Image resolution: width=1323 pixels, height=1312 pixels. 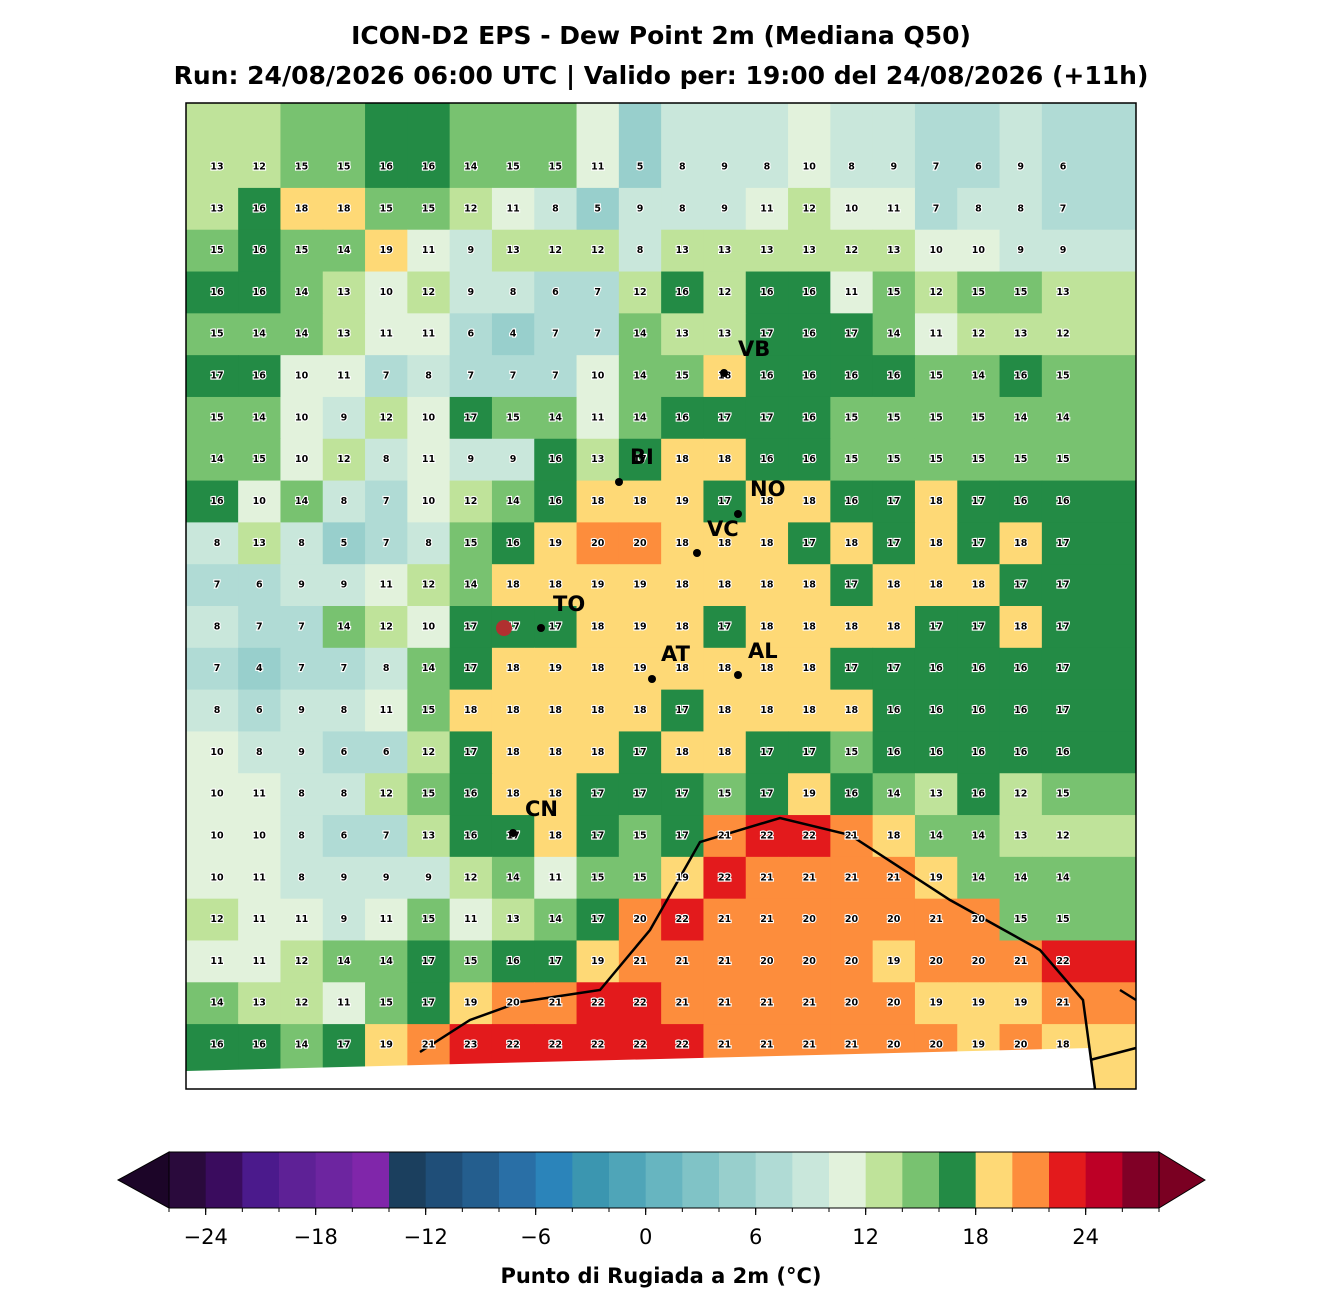 I want to click on cities: VB BI NO VC TO AT AL CN, so click(x=640, y=587).